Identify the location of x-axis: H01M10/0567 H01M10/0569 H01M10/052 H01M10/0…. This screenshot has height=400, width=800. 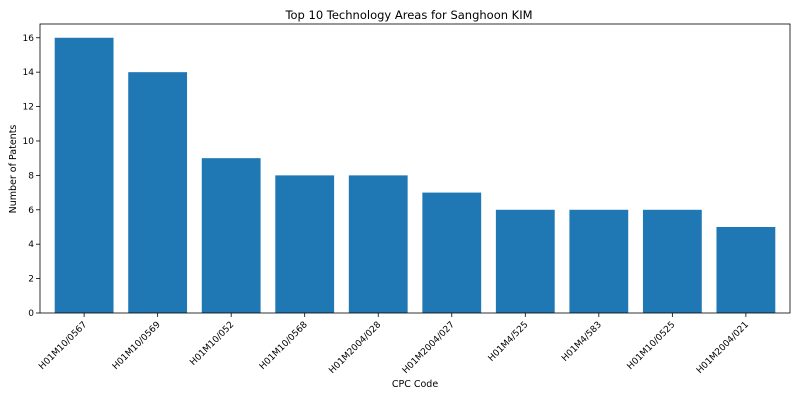
(394, 344).